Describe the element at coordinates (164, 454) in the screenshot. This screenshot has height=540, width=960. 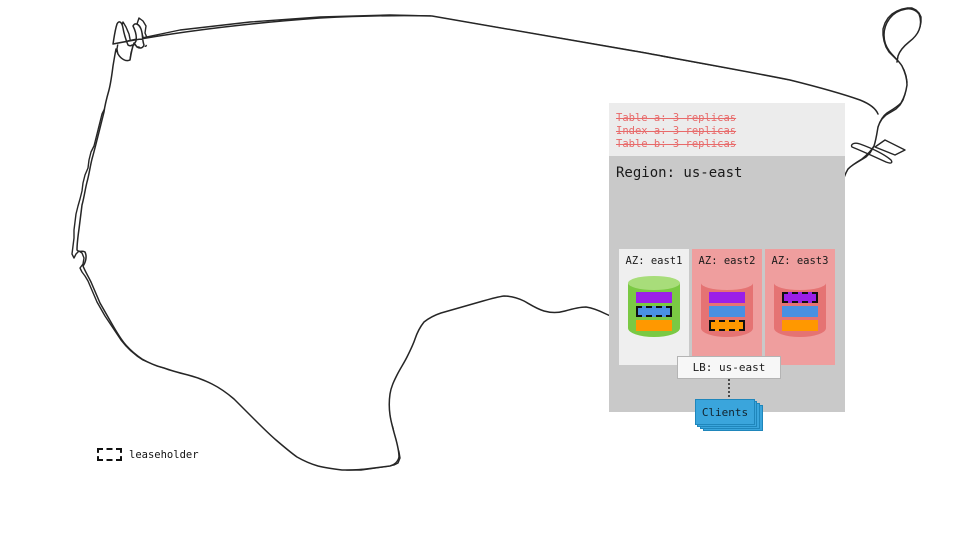
I see `legend-label: leaseholder` at that location.